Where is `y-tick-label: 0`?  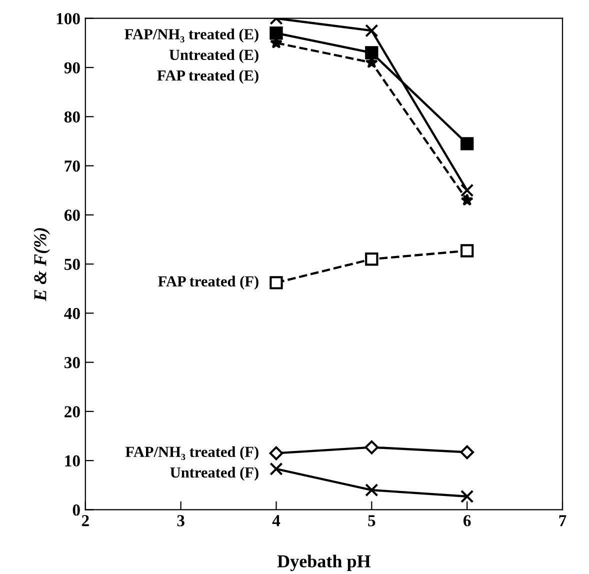
y-tick-label: 0 is located at coordinates (76, 510).